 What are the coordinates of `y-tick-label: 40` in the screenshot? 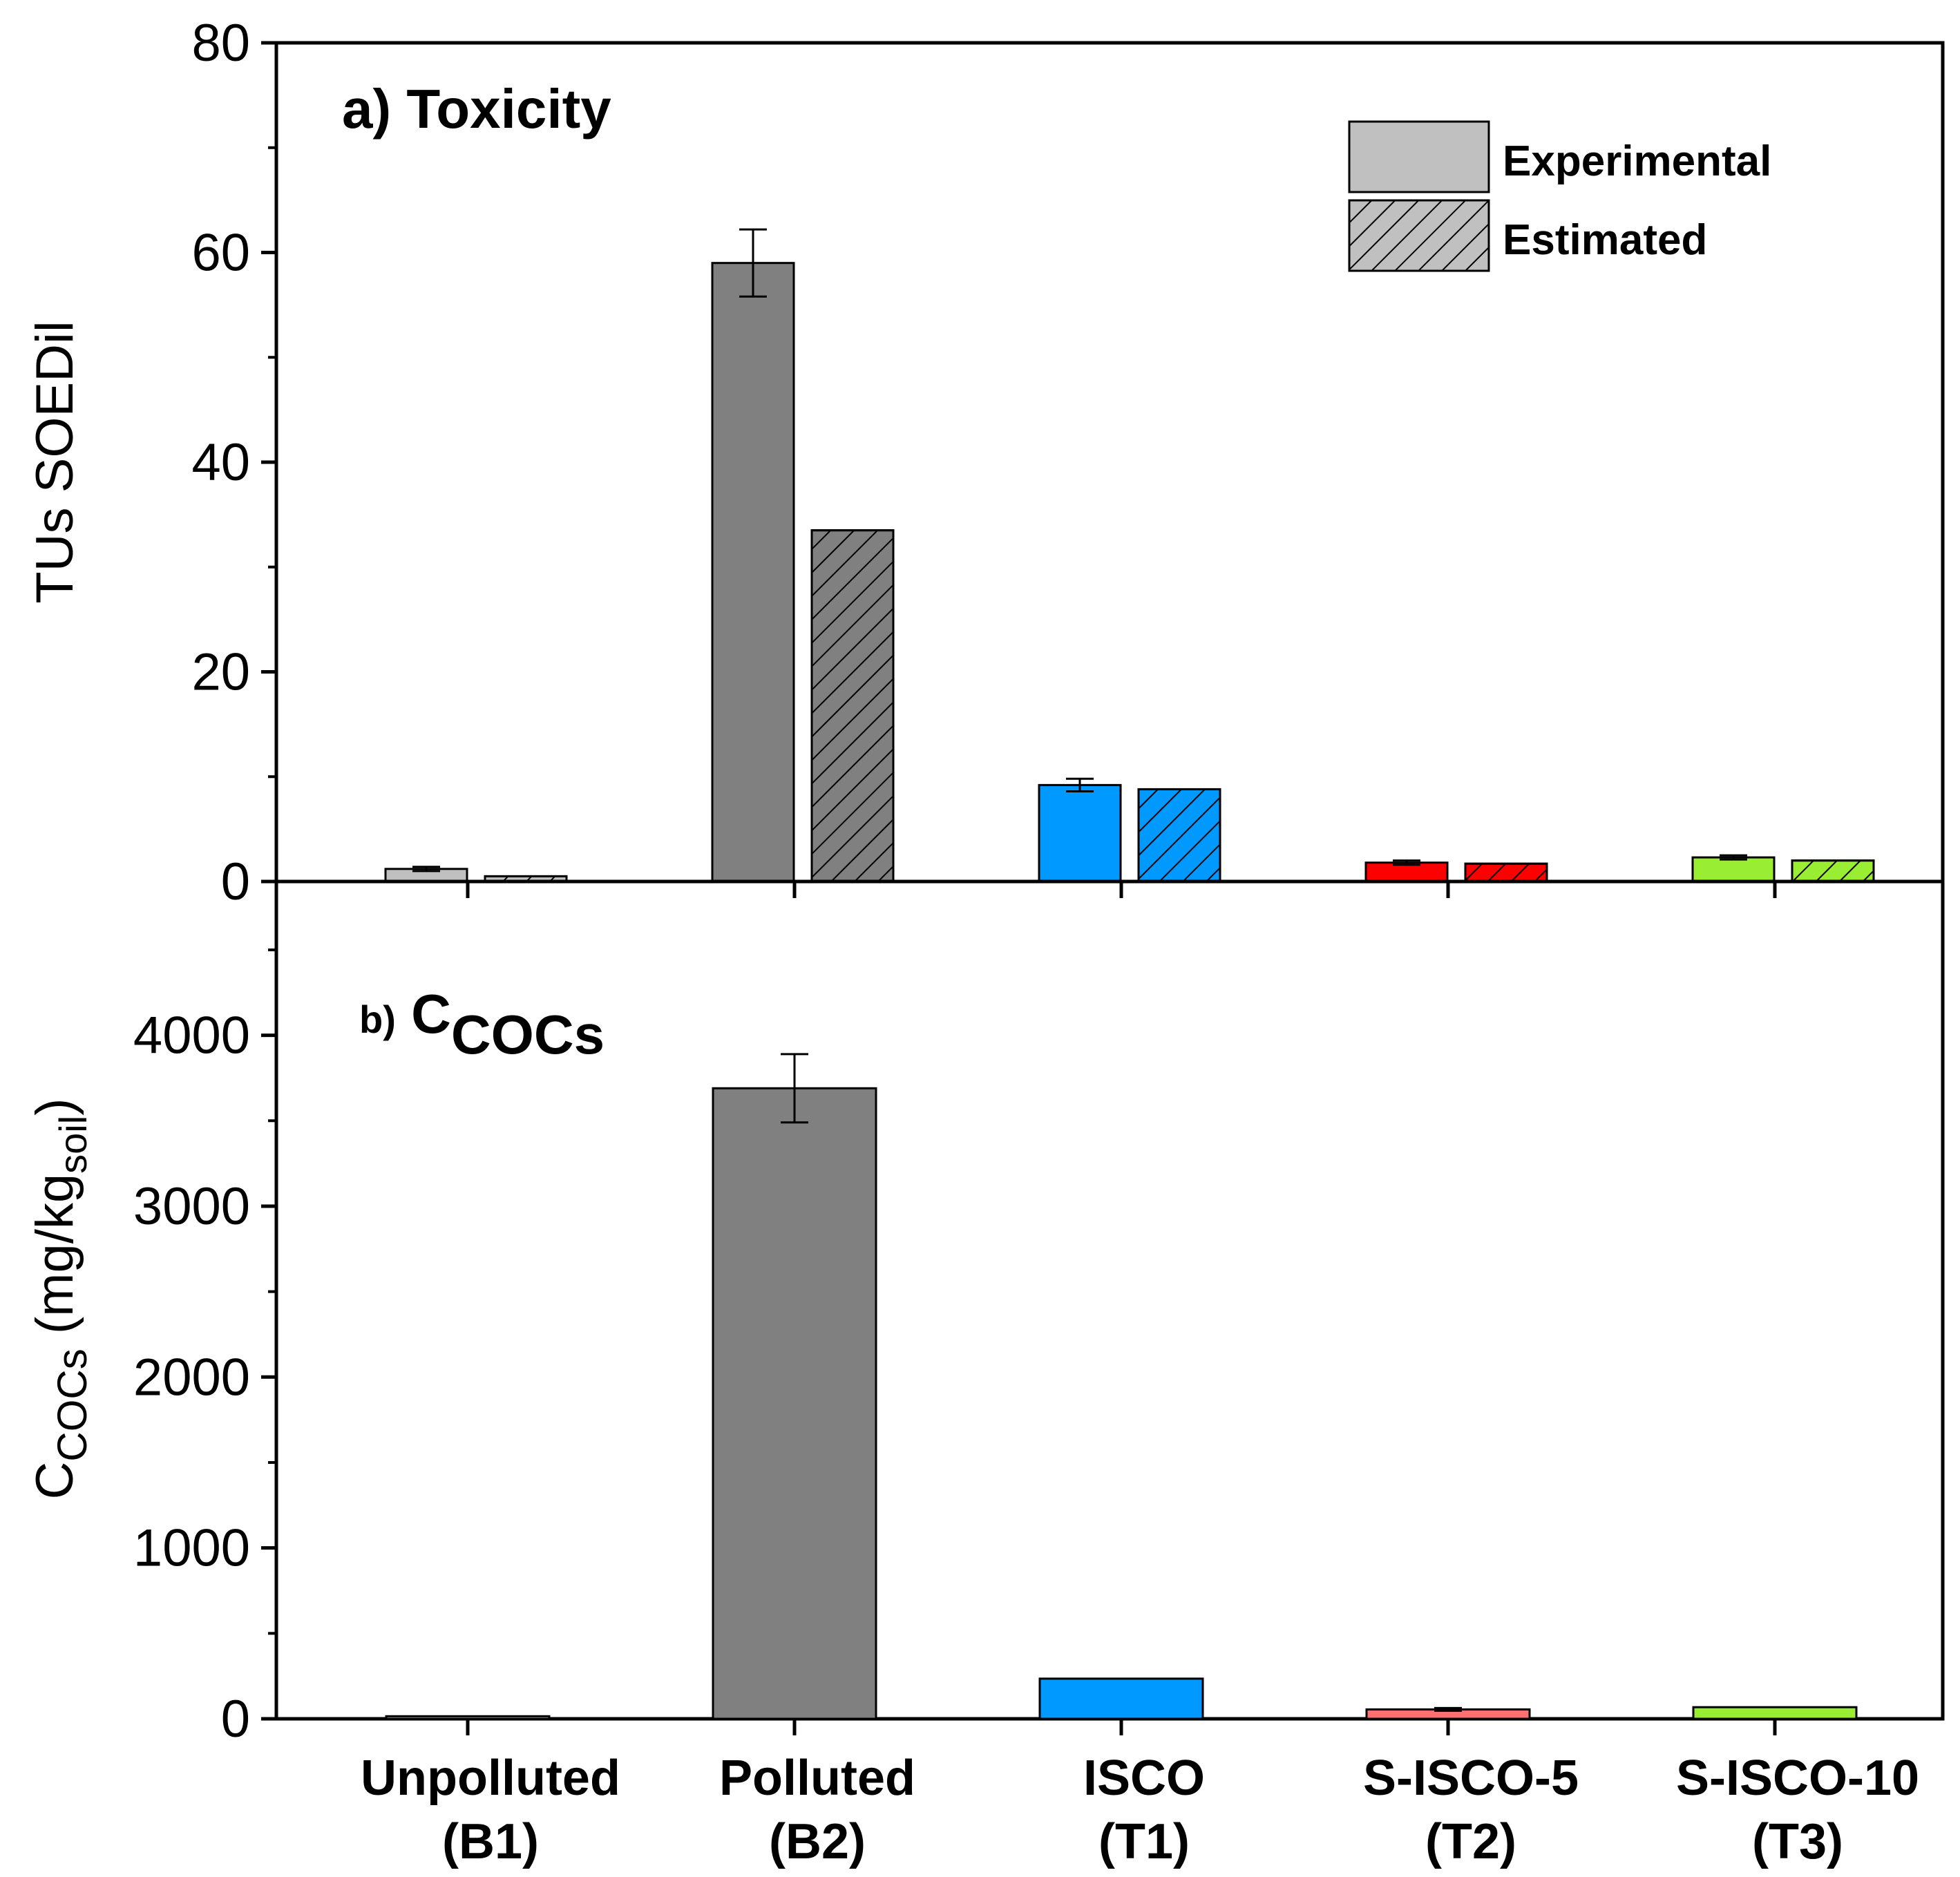 It's located at (220, 462).